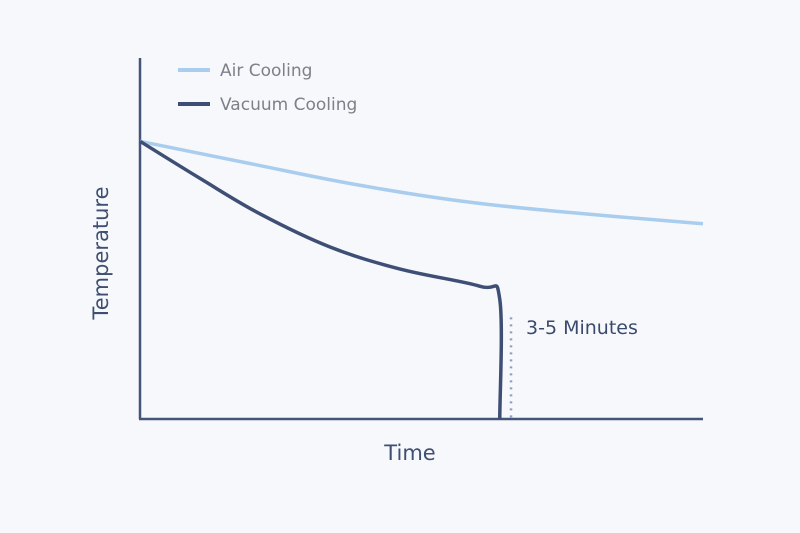  I want to click on legend-label-vacuum-cooling: Vacuum Cooling, so click(288, 105).